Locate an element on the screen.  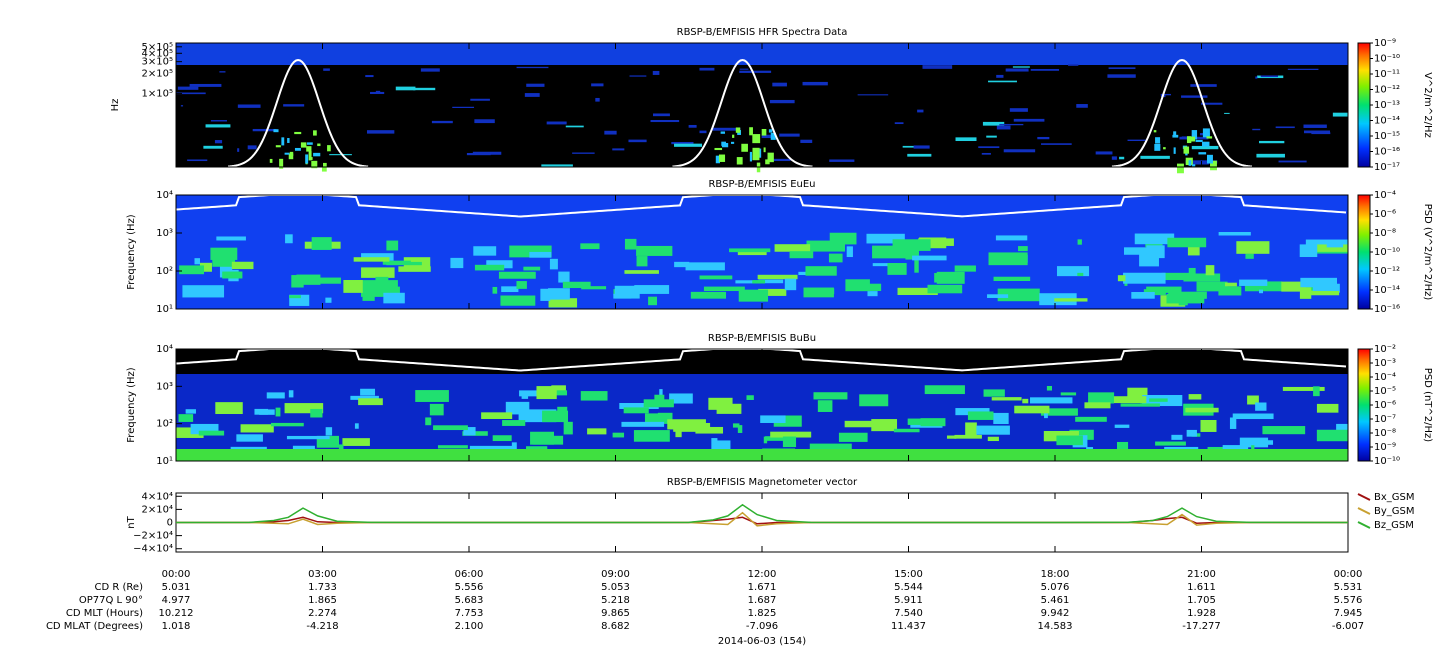
ephemeris-value: 1.865 is located at coordinates (322, 600).